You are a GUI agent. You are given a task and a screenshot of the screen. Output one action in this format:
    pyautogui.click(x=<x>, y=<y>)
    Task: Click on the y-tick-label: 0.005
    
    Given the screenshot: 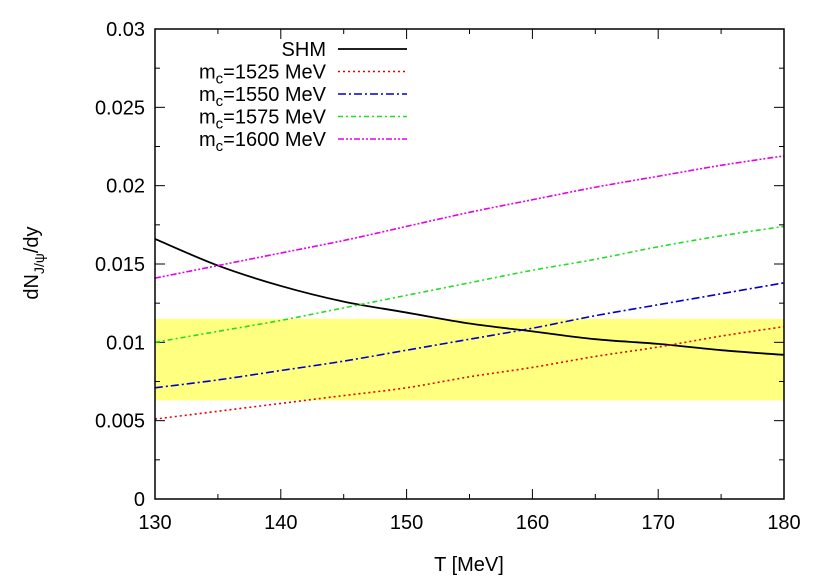 What is the action you would take?
    pyautogui.click(x=120, y=422)
    